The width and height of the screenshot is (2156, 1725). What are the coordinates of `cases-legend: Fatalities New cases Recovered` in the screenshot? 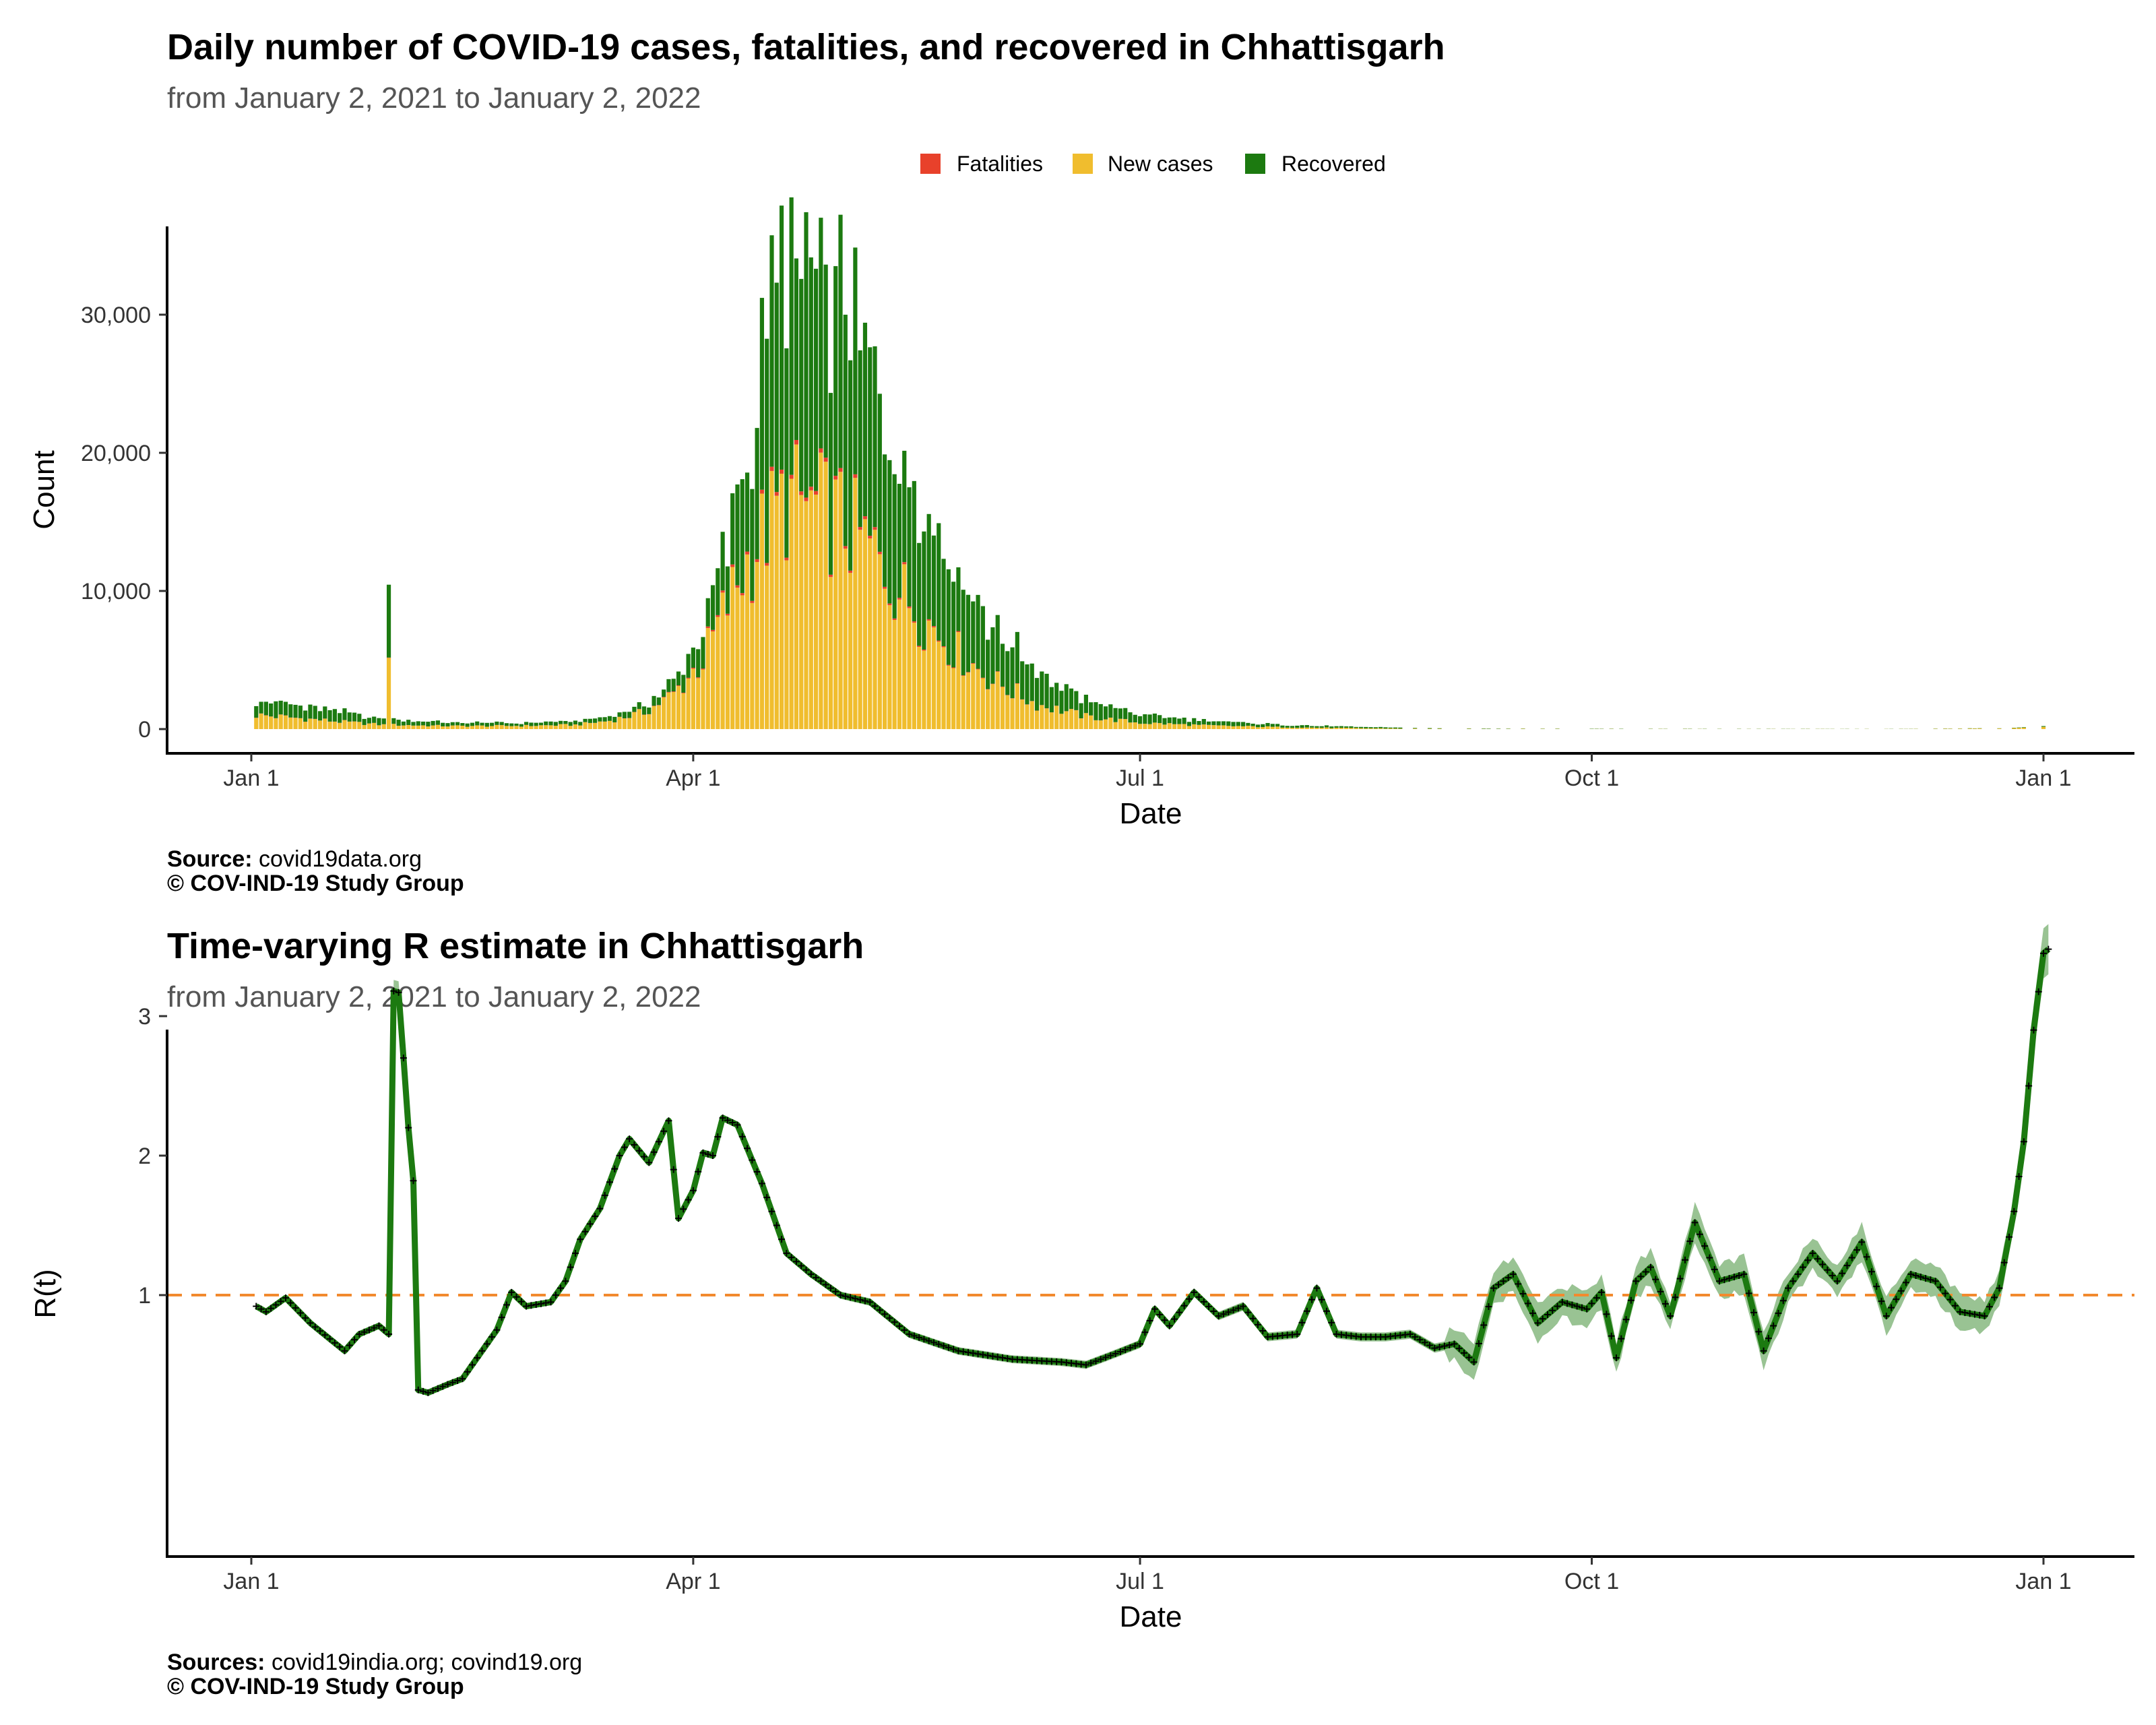 It's located at (1153, 164).